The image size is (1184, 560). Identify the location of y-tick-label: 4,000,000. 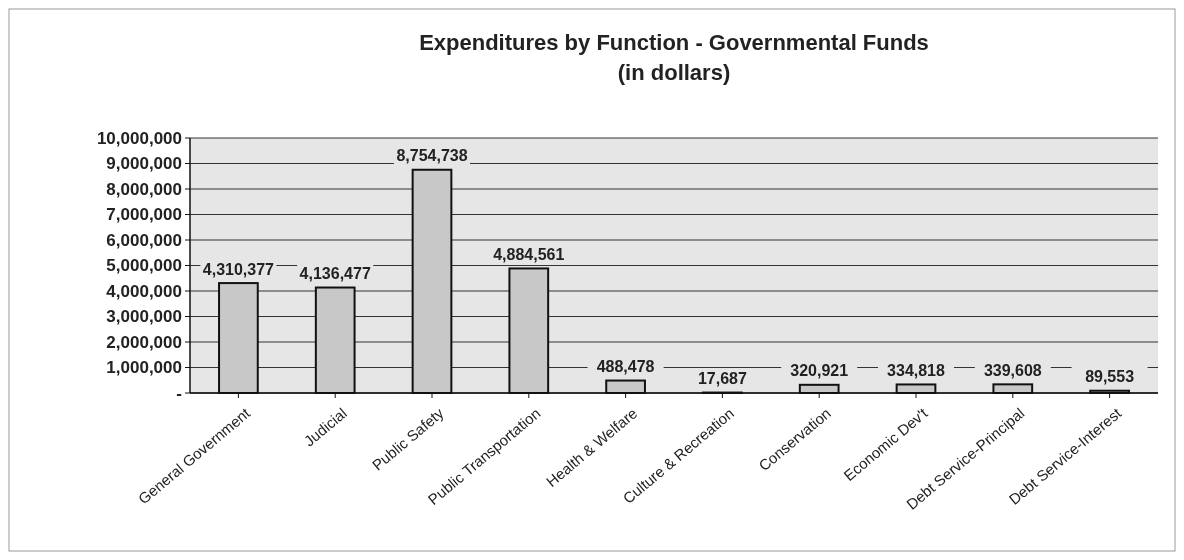
(144, 291).